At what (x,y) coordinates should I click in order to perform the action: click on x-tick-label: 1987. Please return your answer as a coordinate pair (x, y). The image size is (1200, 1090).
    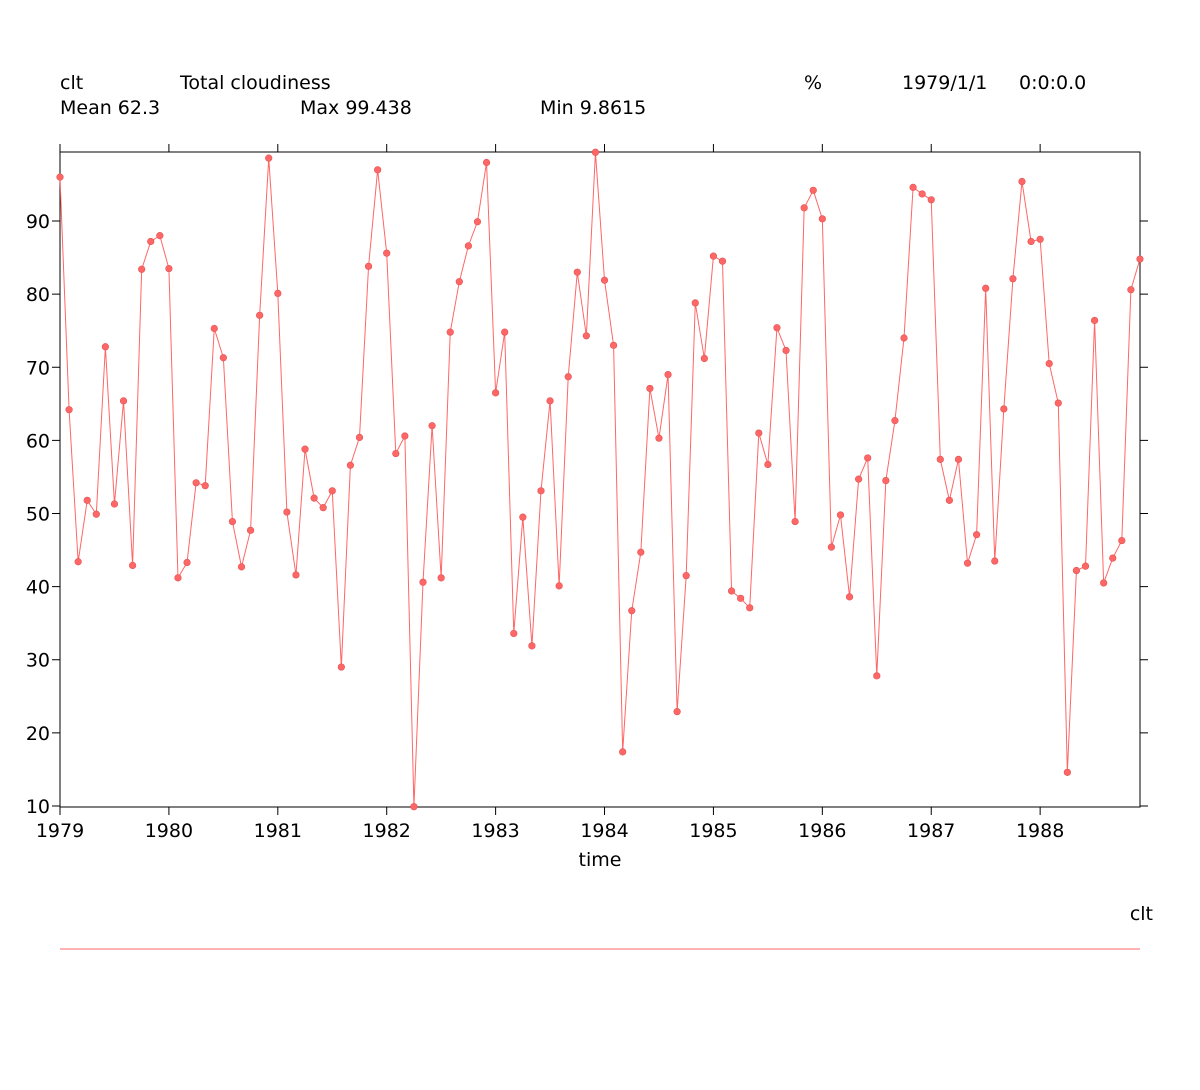
    Looking at the image, I should click on (931, 831).